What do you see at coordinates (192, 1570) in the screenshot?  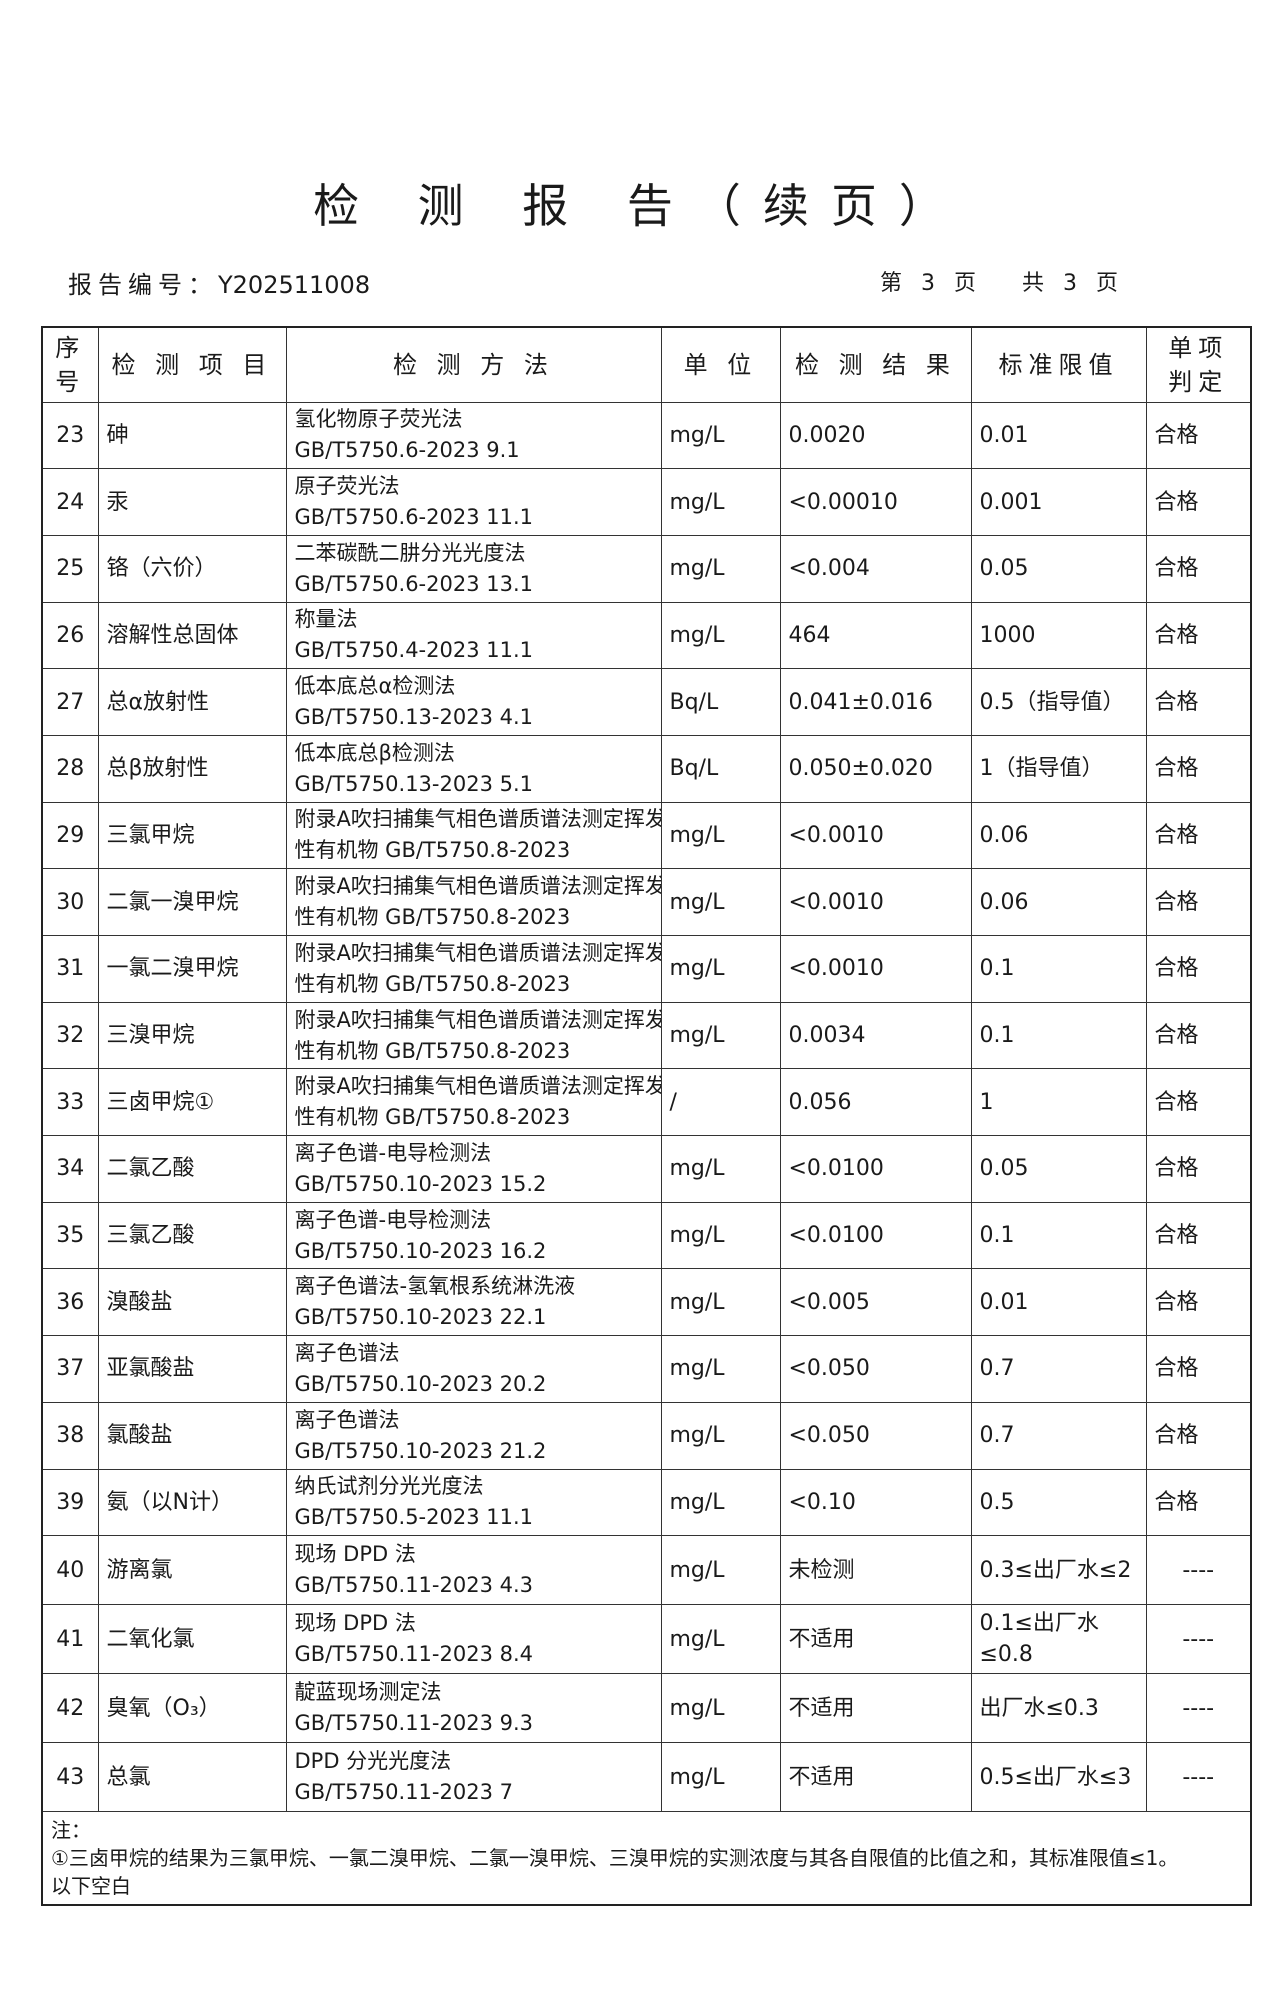 I see `cell-item: 游离氯` at bounding box center [192, 1570].